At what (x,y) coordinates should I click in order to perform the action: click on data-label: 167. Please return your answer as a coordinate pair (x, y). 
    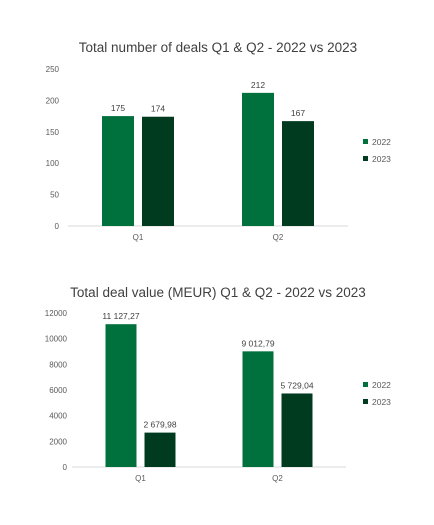
    Looking at the image, I should click on (298, 113).